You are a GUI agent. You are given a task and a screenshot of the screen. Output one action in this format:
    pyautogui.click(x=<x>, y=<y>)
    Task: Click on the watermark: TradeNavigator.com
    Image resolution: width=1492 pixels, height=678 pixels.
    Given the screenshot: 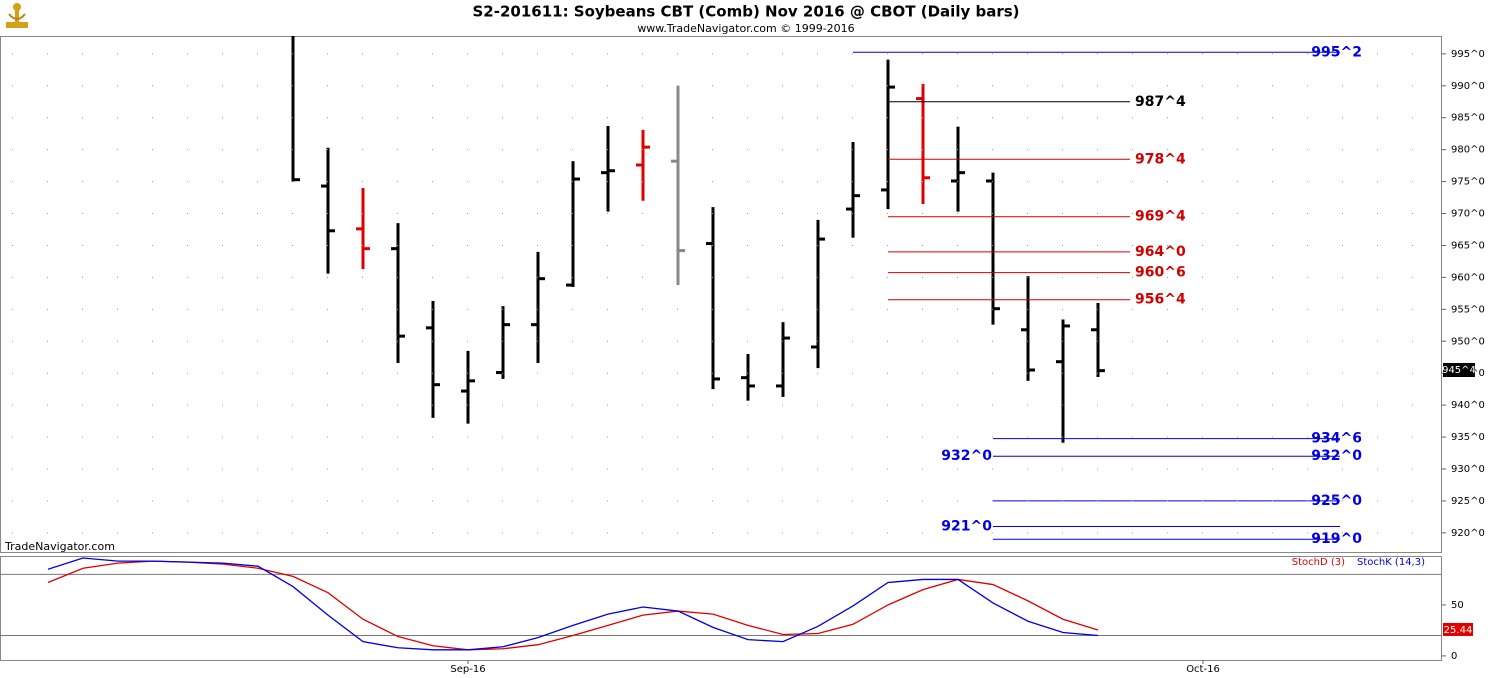 What is the action you would take?
    pyautogui.click(x=59, y=546)
    